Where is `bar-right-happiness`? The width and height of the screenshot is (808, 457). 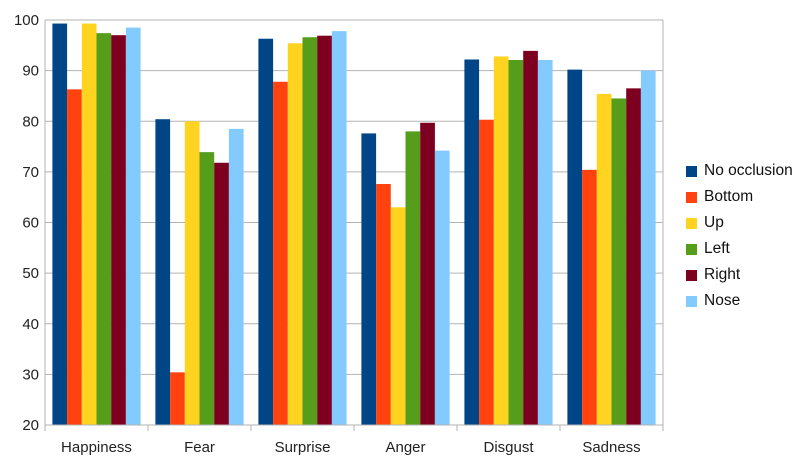
bar-right-happiness is located at coordinates (118, 230).